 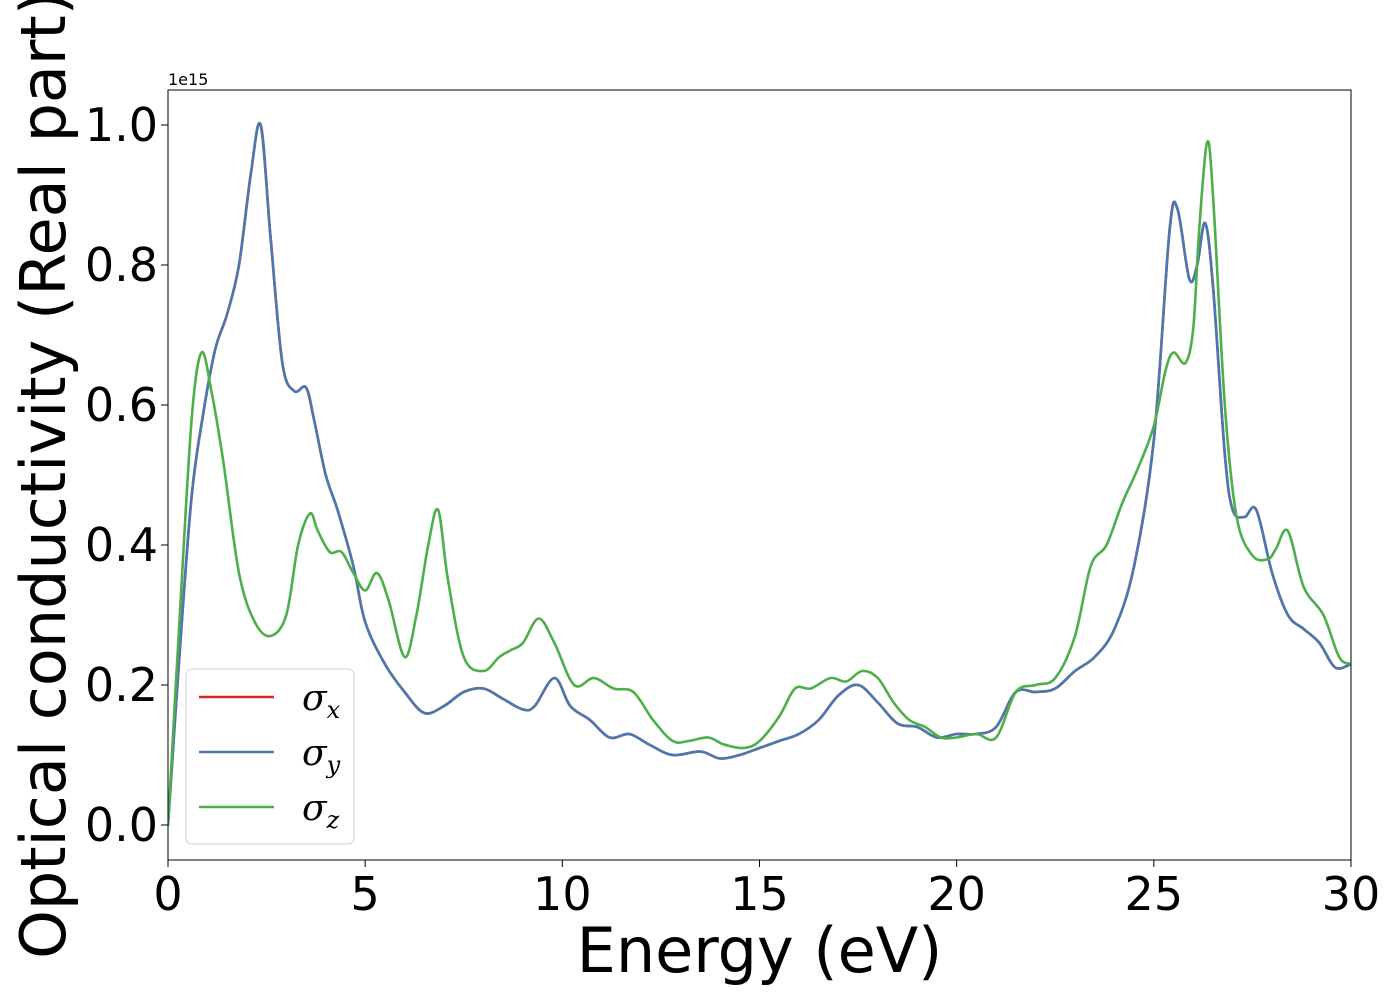 What do you see at coordinates (121, 825) in the screenshot?
I see `y-tick-label: 0.0` at bounding box center [121, 825].